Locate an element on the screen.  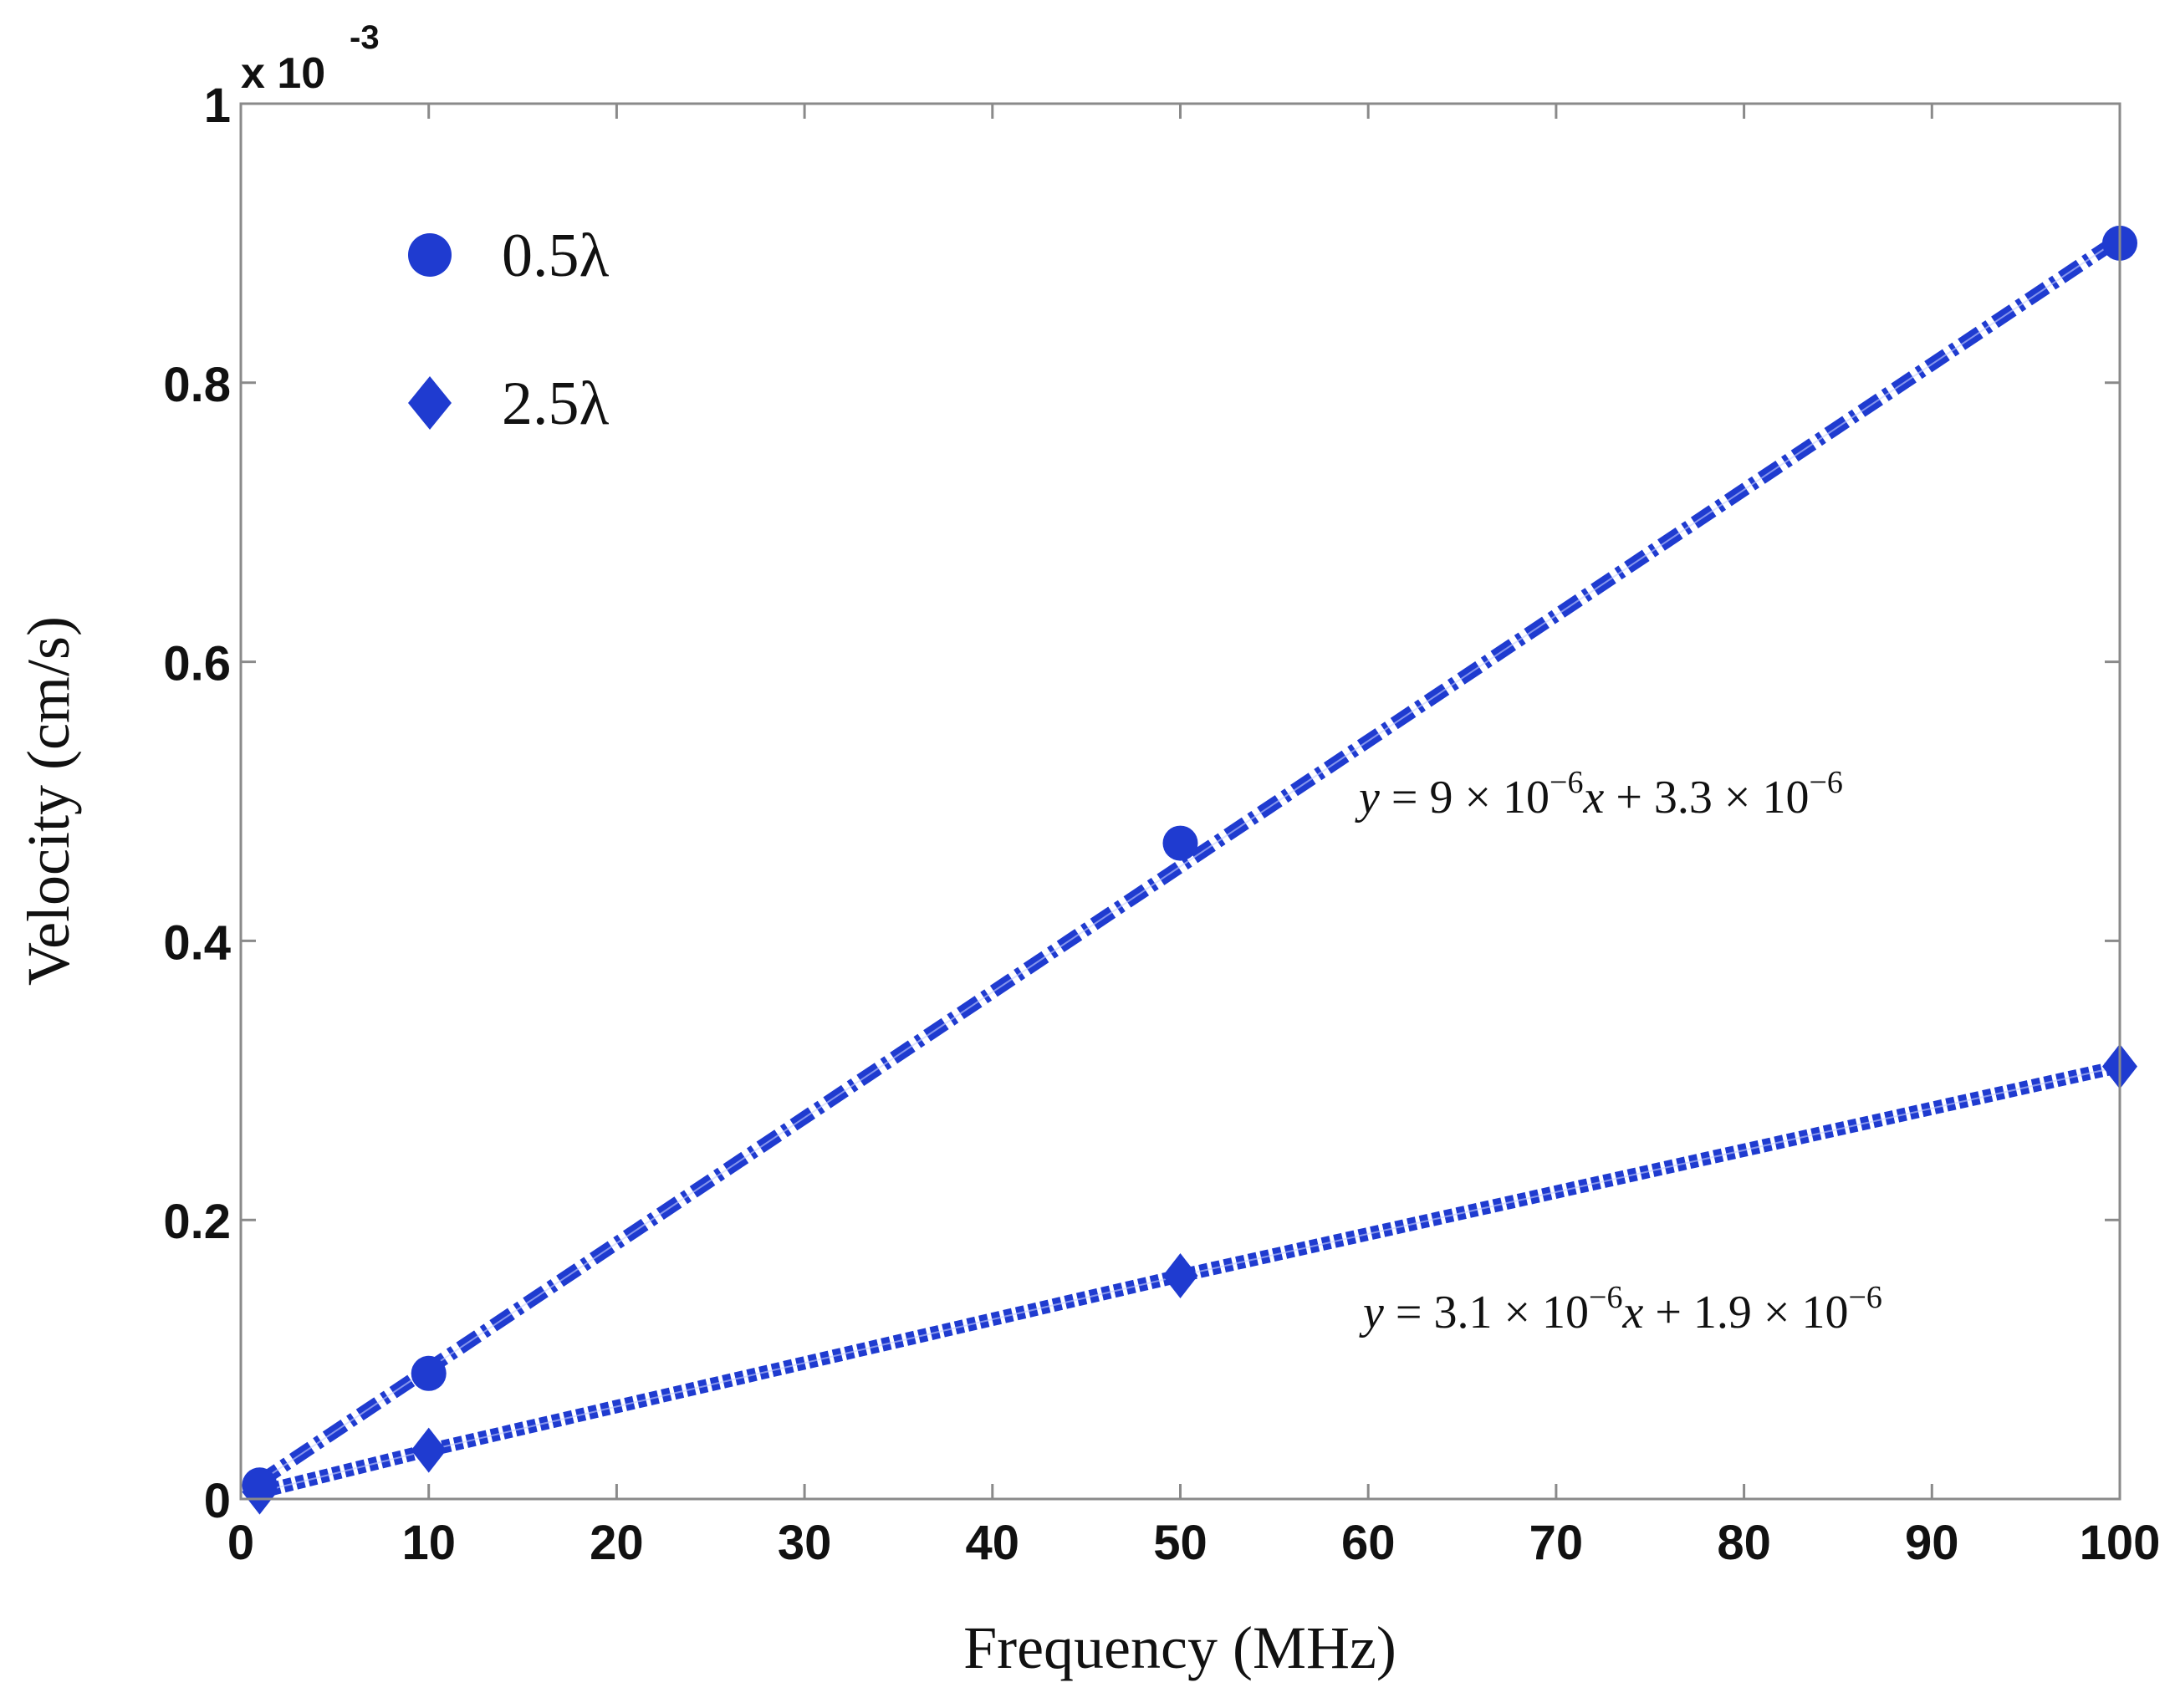
x-tick-label: 10 is located at coordinates (428, 1543).